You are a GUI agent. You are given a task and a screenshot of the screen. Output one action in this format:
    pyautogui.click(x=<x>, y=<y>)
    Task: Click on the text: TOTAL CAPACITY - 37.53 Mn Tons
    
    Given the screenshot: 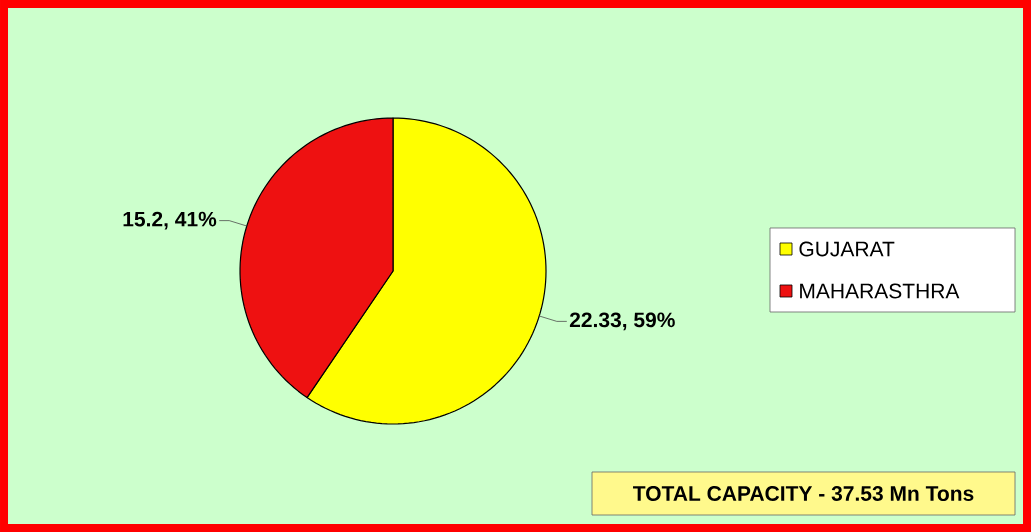 What is the action you would take?
    pyautogui.click(x=803, y=493)
    